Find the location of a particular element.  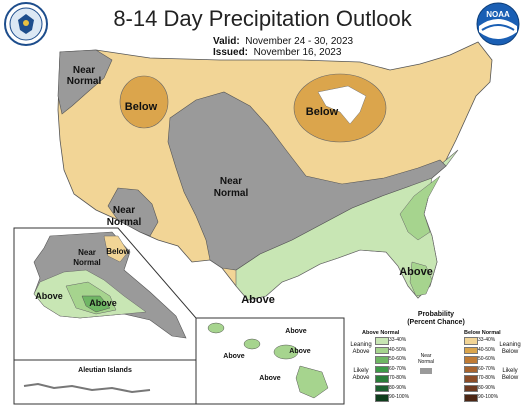

noaa-logo-text: NOAA is located at coordinates (498, 14).